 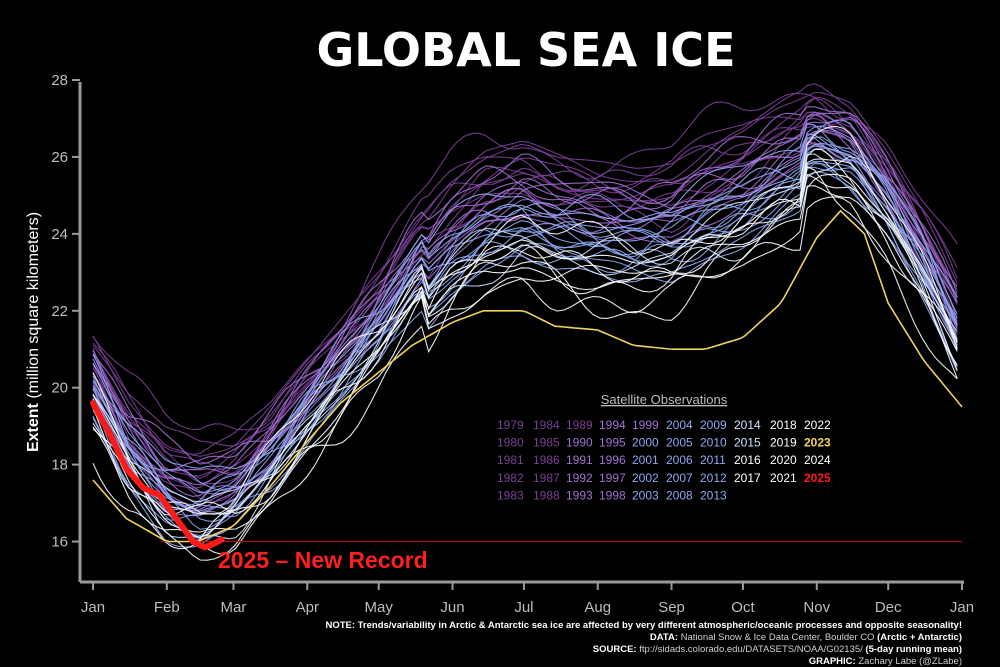 I want to click on x-tick-label: Jun, so click(x=452, y=607).